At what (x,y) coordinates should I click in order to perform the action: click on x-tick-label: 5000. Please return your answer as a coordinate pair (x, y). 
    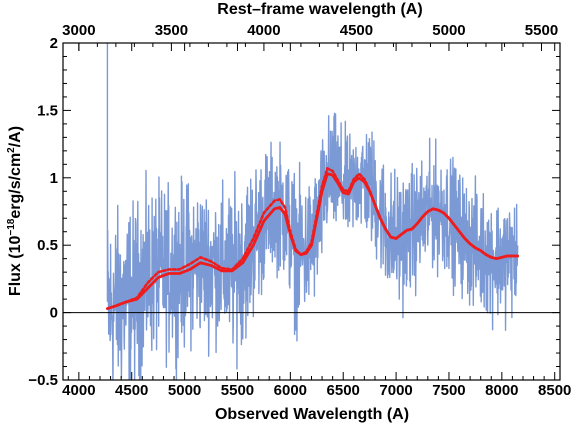
    Looking at the image, I should click on (184, 390).